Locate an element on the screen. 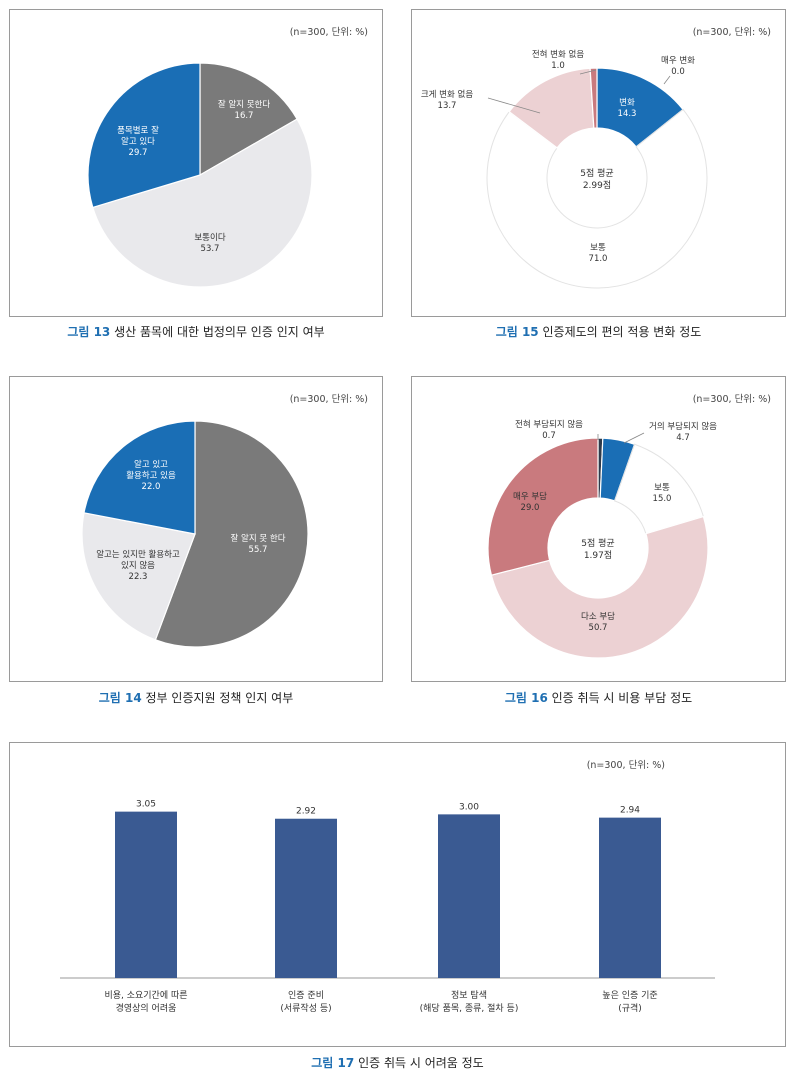 The width and height of the screenshot is (795, 1083). fig17-value-label-1: 2.92 is located at coordinates (306, 812).